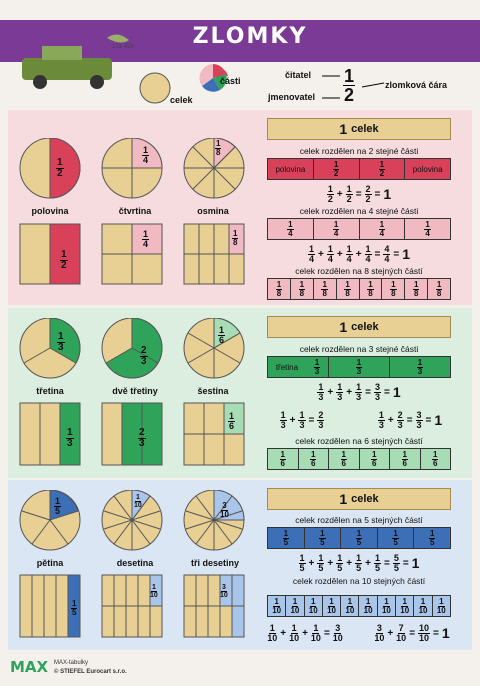  Describe the element at coordinates (224, 591) in the screenshot. I see `s3-threetenth-square-frac: 3 10` at that location.